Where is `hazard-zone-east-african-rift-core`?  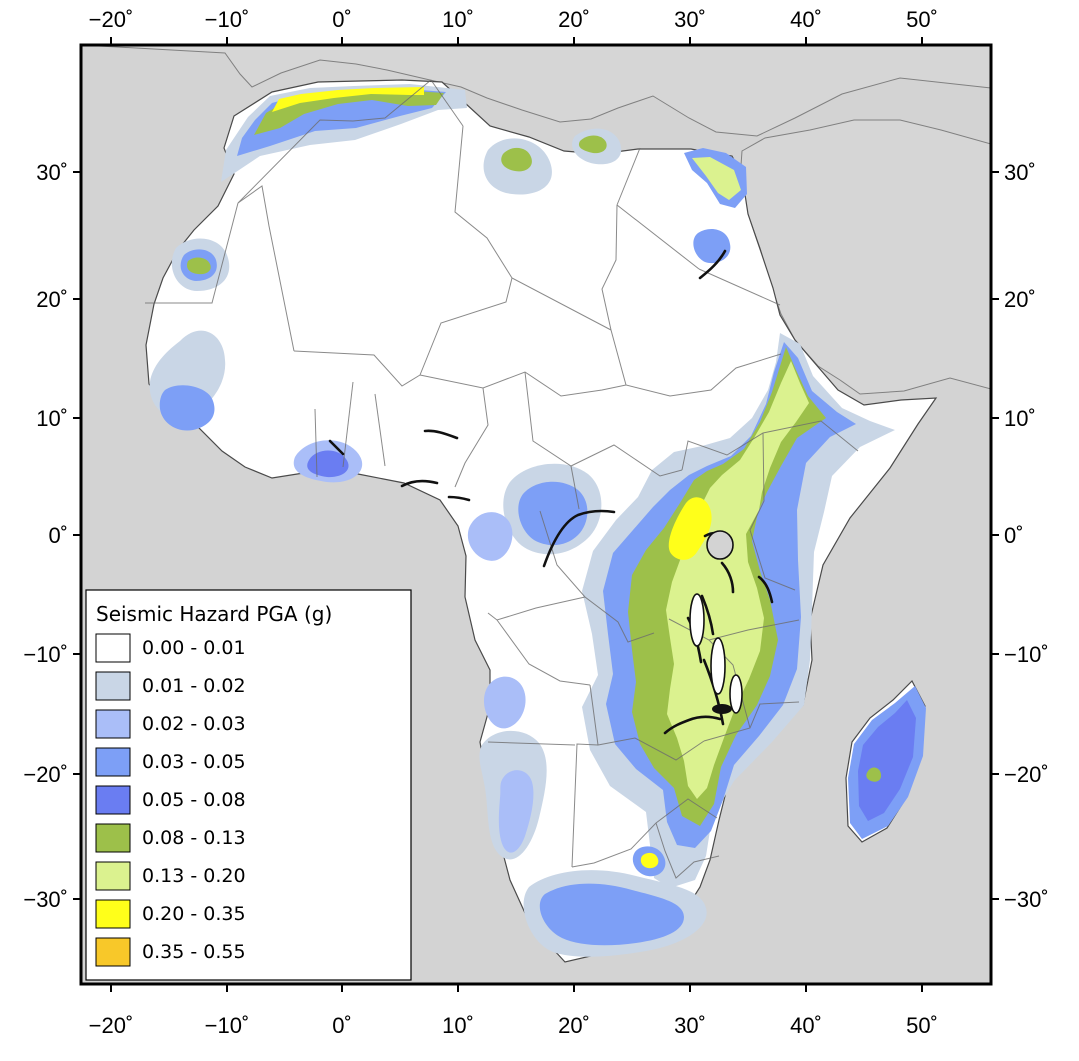 hazard-zone-east-african-rift-core is located at coordinates (690, 528).